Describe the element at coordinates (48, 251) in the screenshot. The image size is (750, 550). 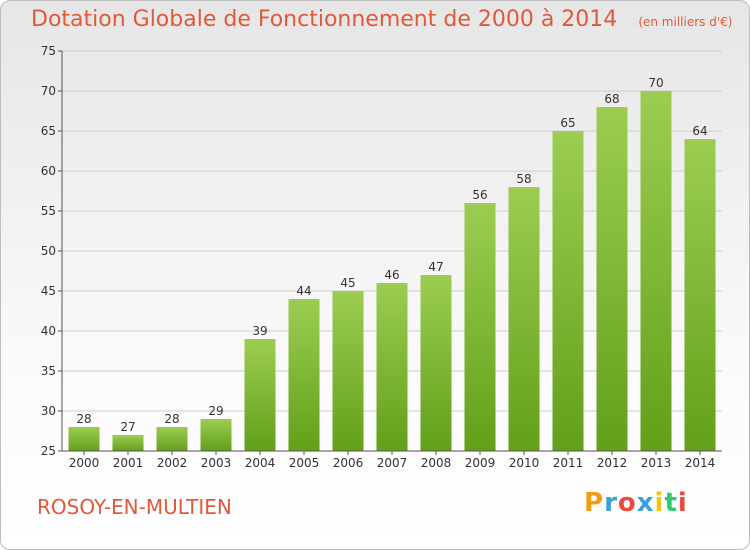
I see `y-tick-label: 50` at that location.